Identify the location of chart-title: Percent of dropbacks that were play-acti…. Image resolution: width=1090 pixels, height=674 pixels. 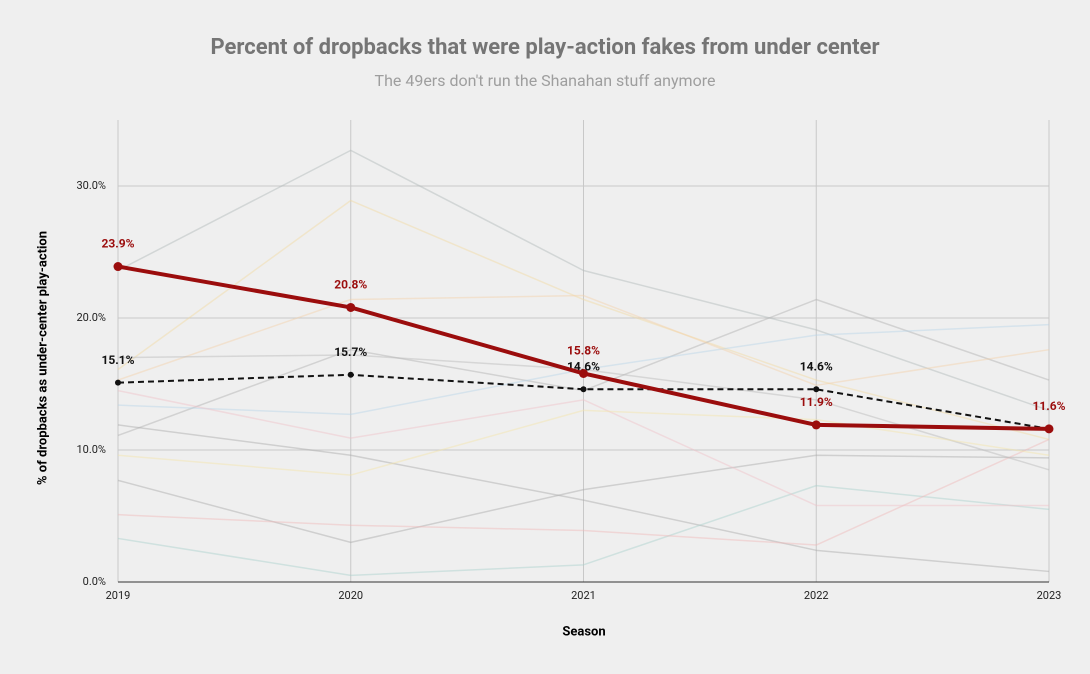
(545, 47).